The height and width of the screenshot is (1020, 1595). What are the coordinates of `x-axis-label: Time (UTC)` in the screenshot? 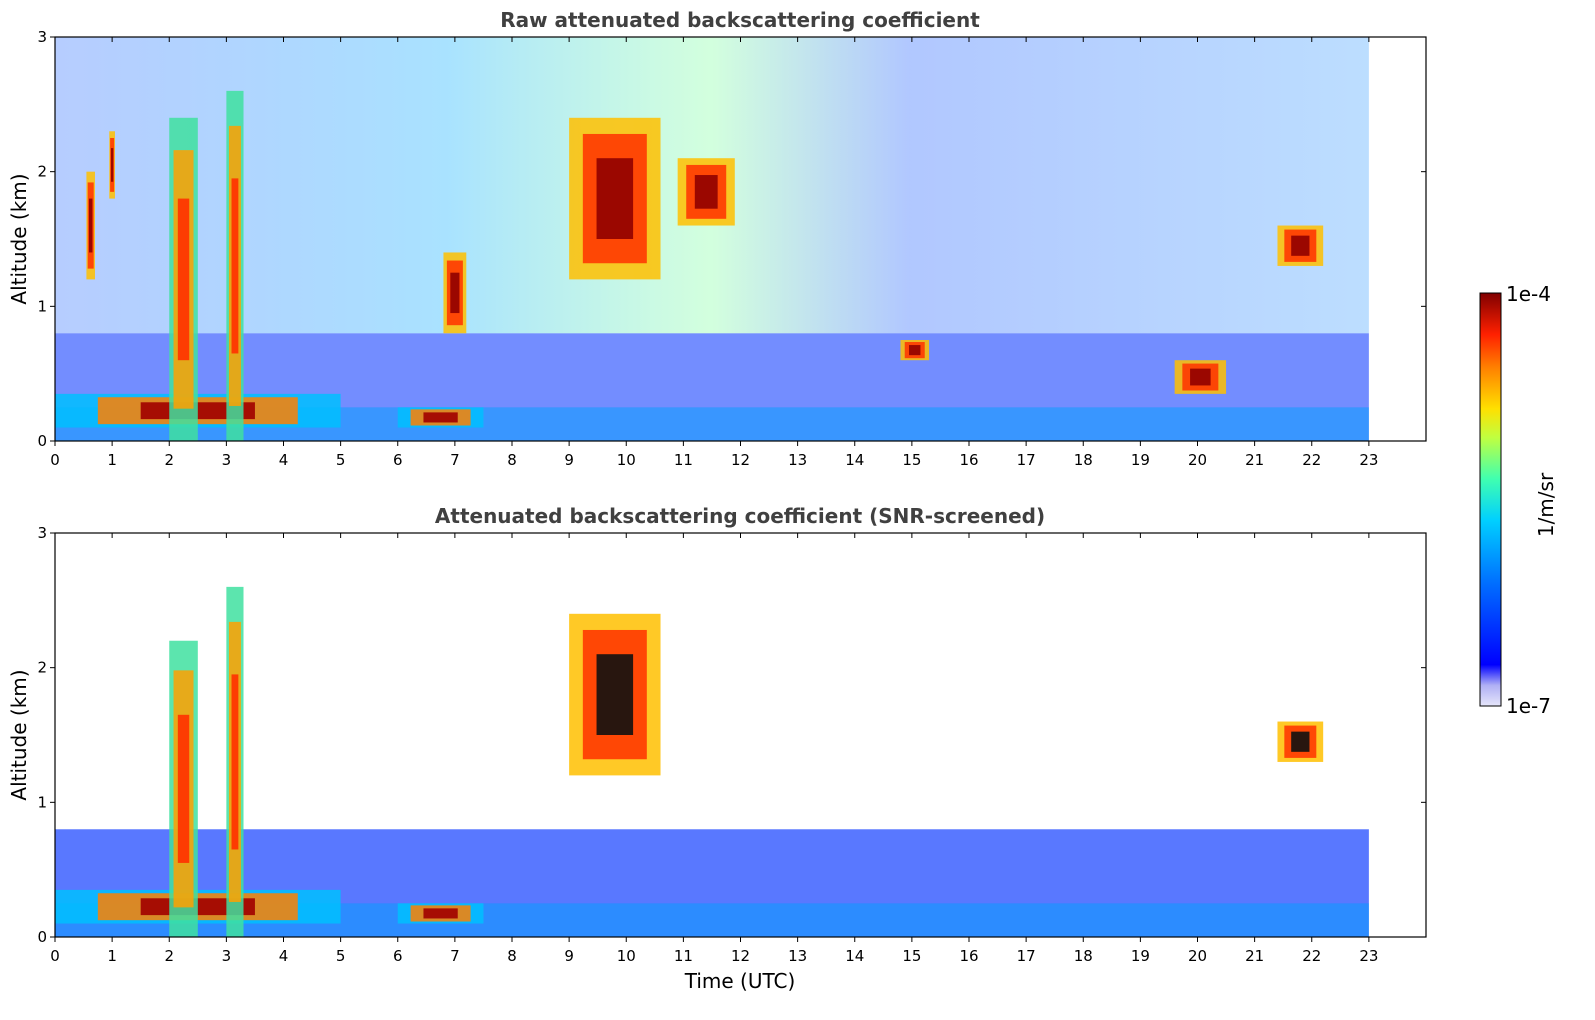 It's located at (740, 981).